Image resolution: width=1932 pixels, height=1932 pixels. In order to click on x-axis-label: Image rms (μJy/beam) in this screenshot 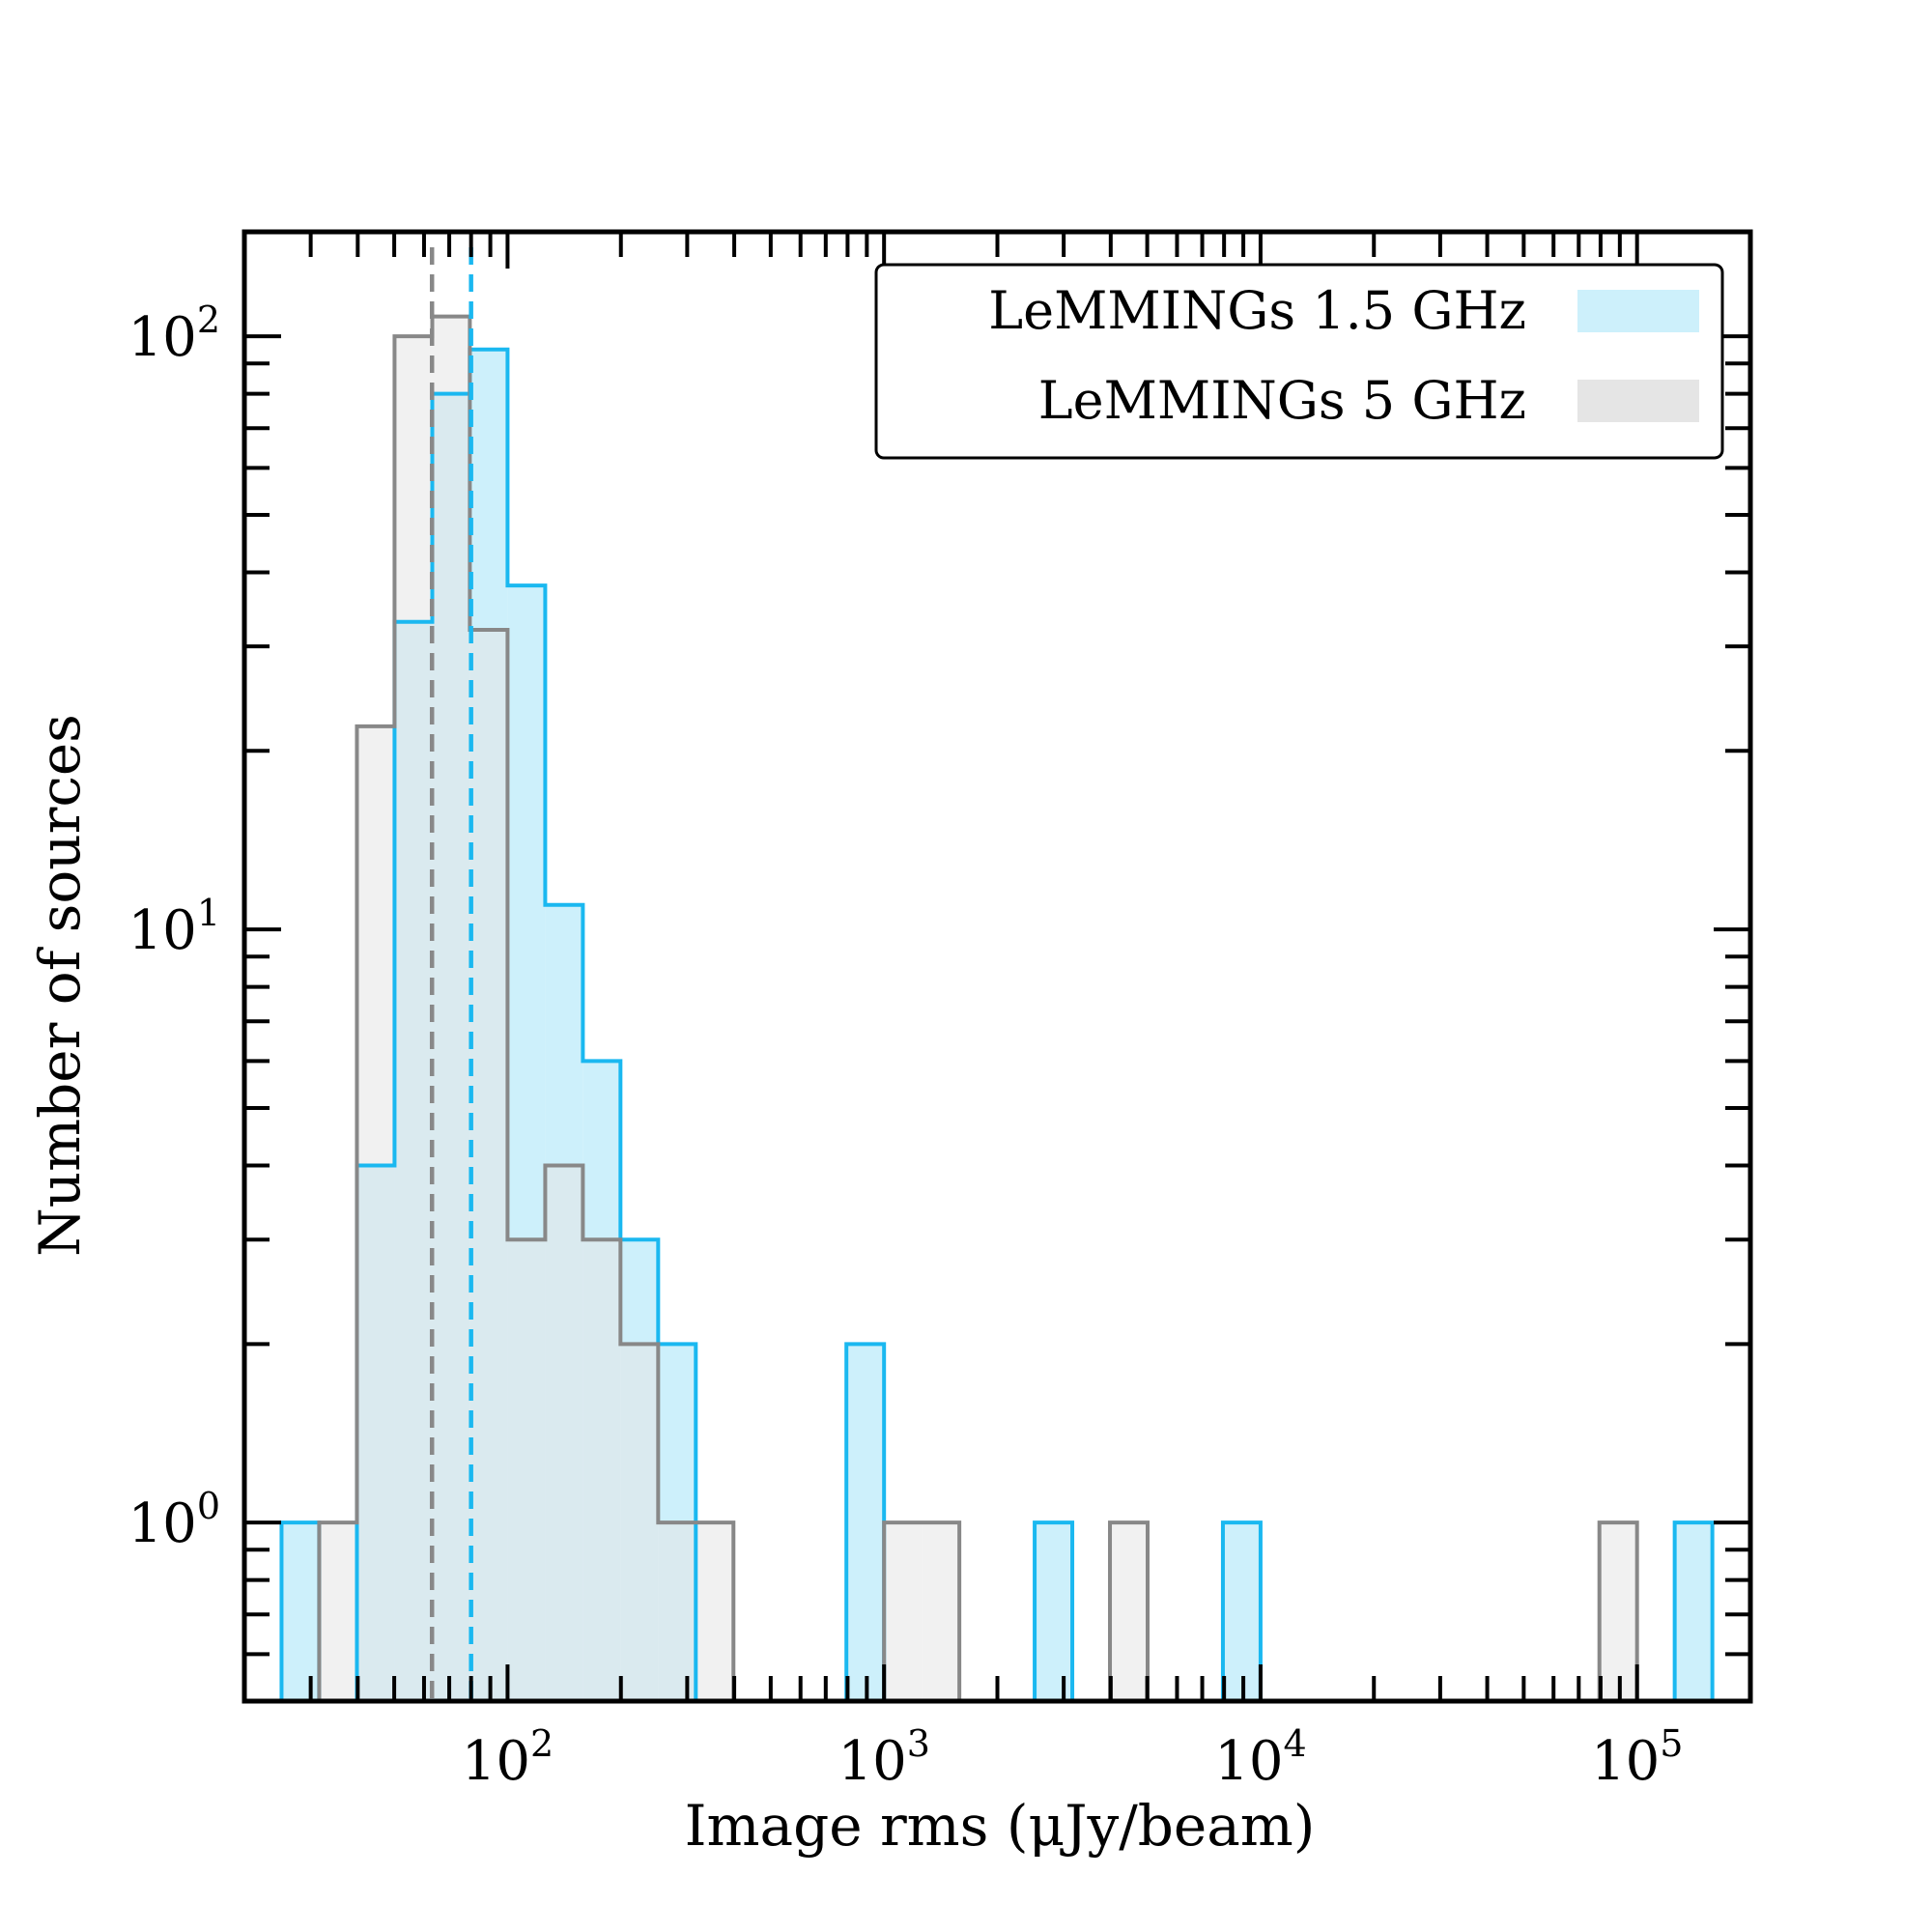, I will do `click(1000, 1826)`.